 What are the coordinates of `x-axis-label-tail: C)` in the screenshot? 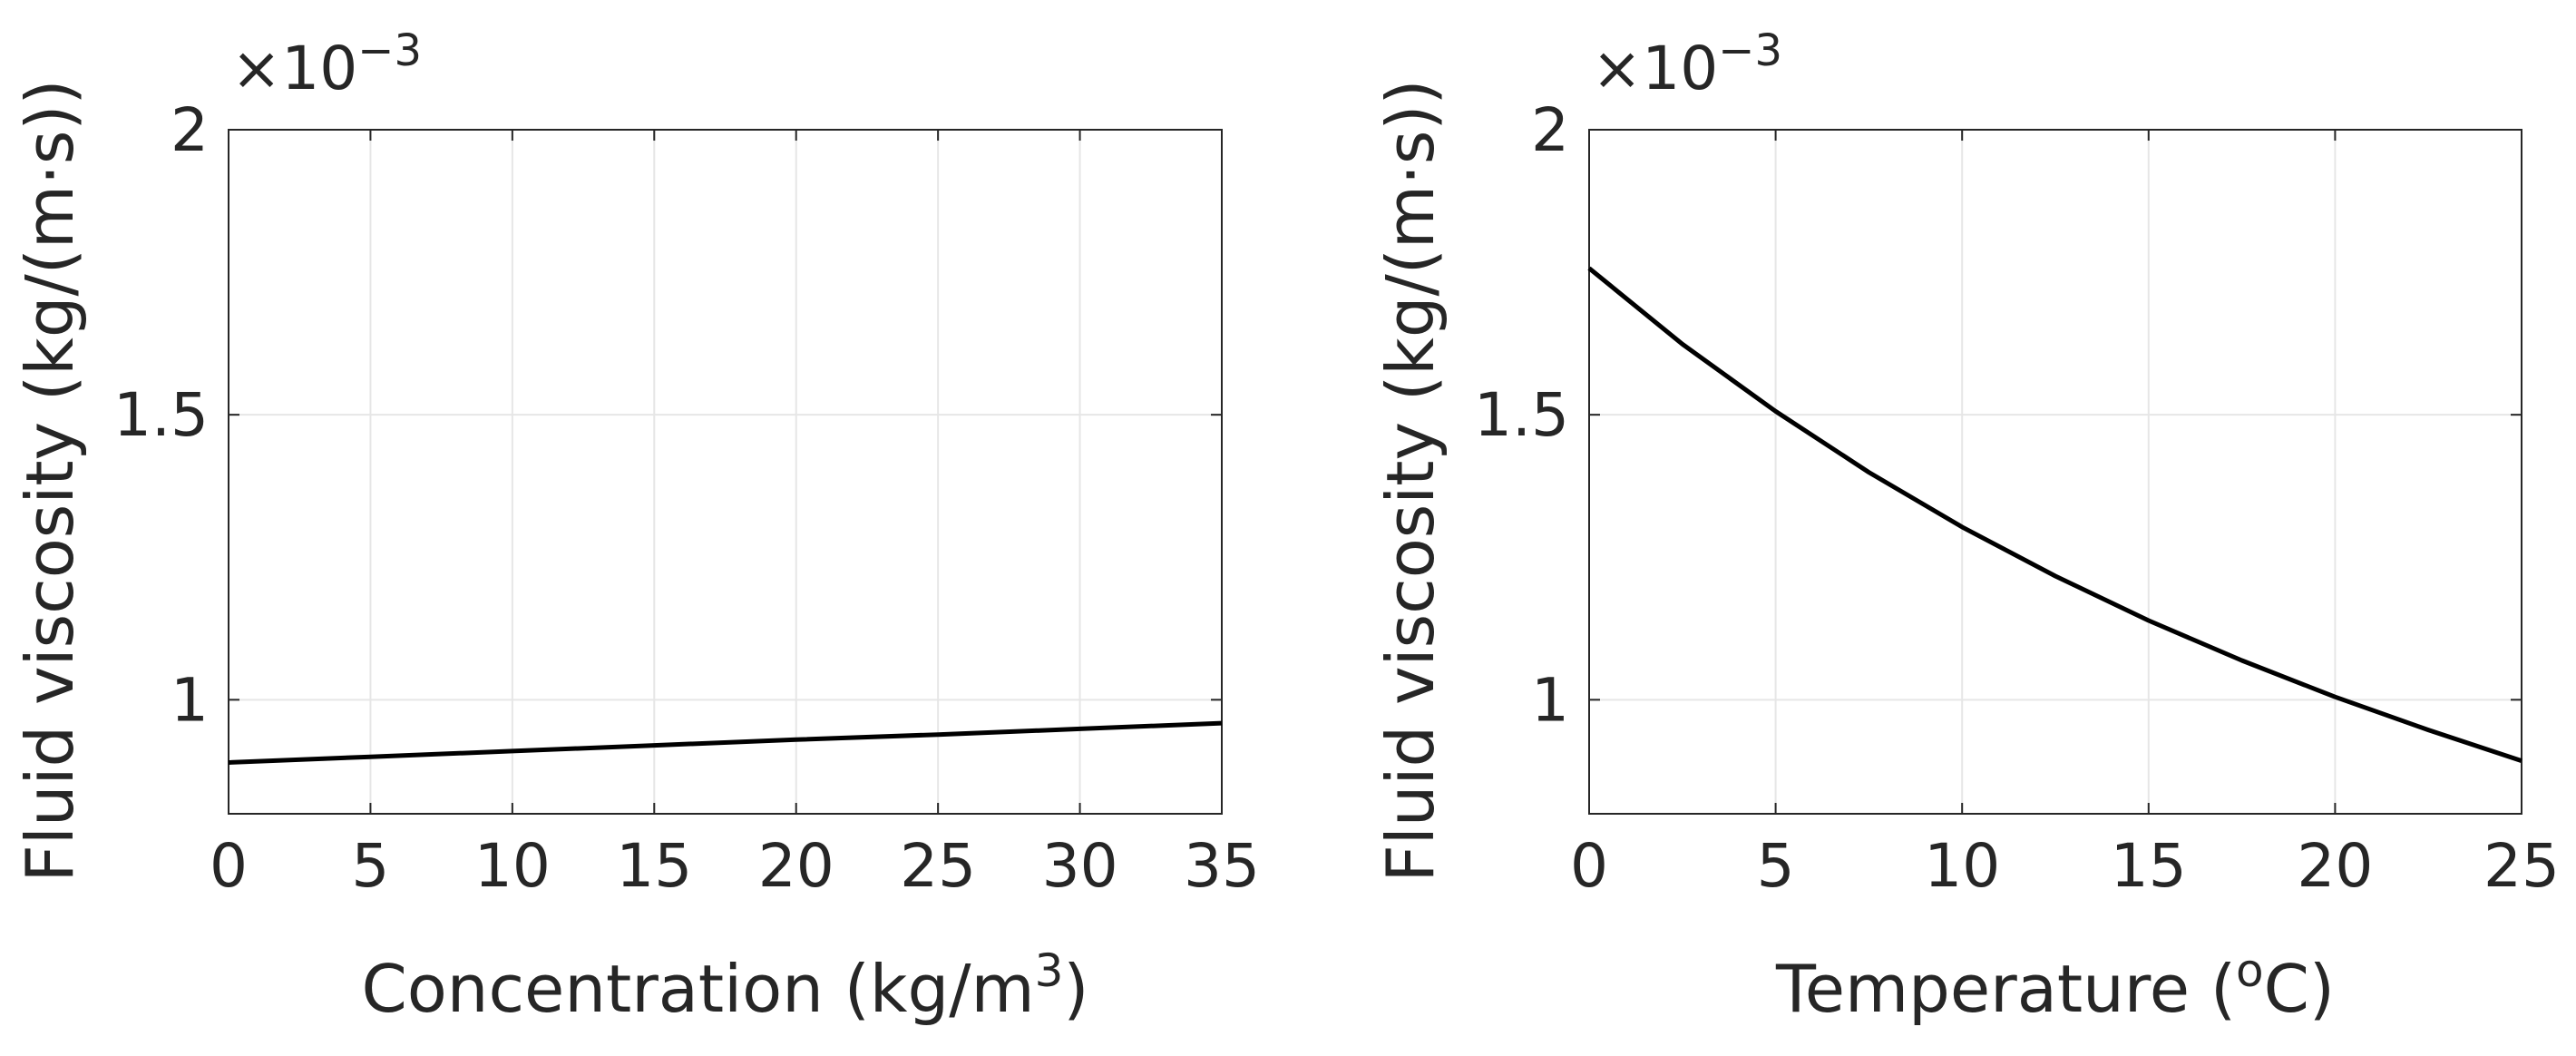 It's located at (2299, 989).